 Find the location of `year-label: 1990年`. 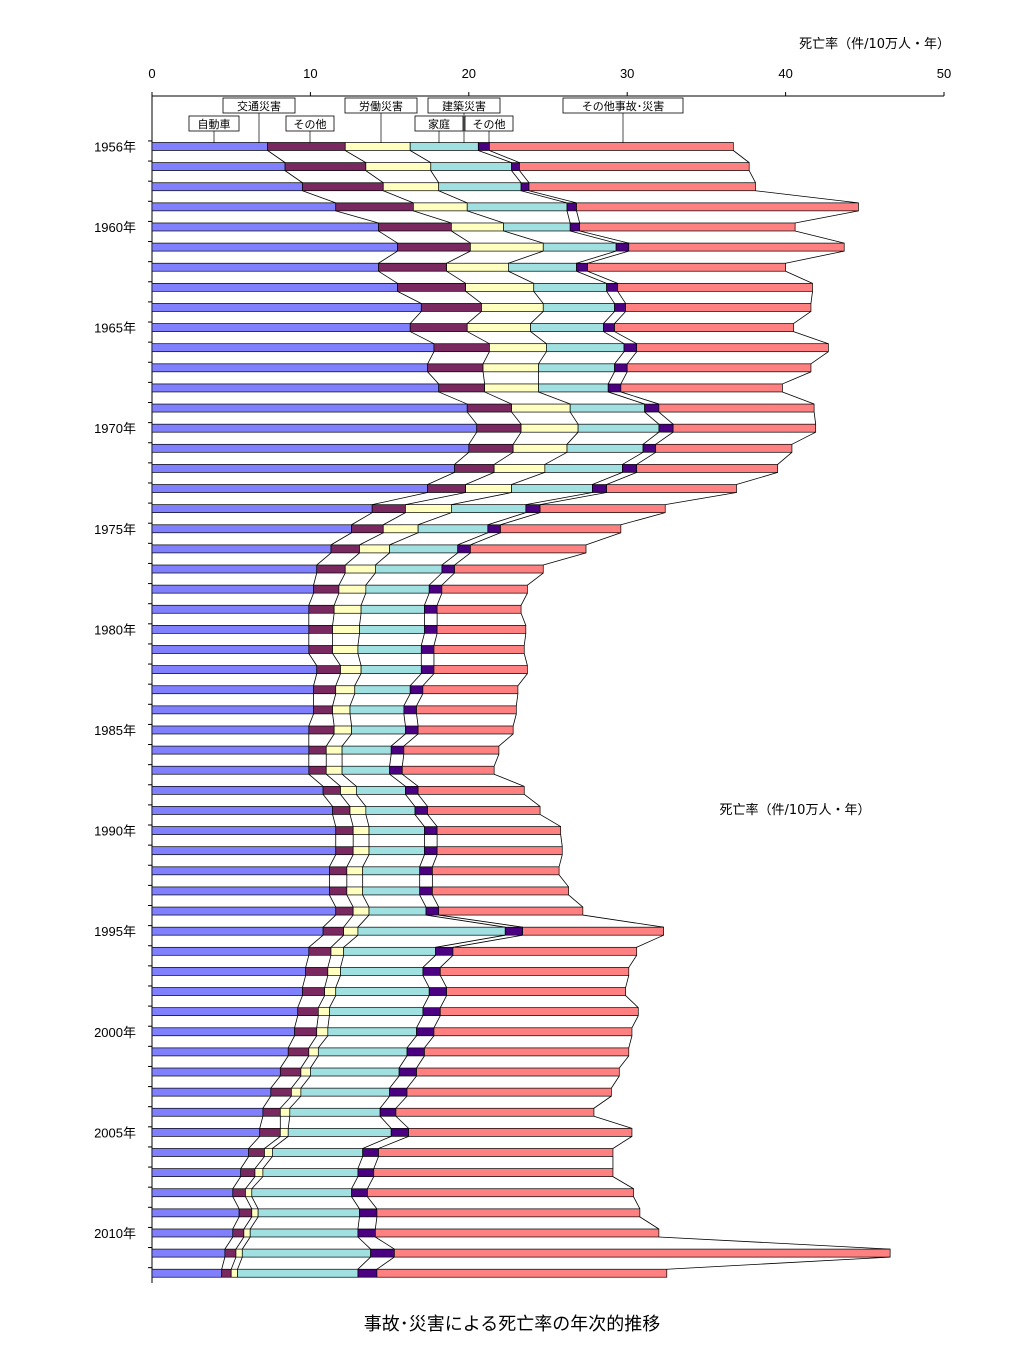

year-label: 1990年 is located at coordinates (115, 831).